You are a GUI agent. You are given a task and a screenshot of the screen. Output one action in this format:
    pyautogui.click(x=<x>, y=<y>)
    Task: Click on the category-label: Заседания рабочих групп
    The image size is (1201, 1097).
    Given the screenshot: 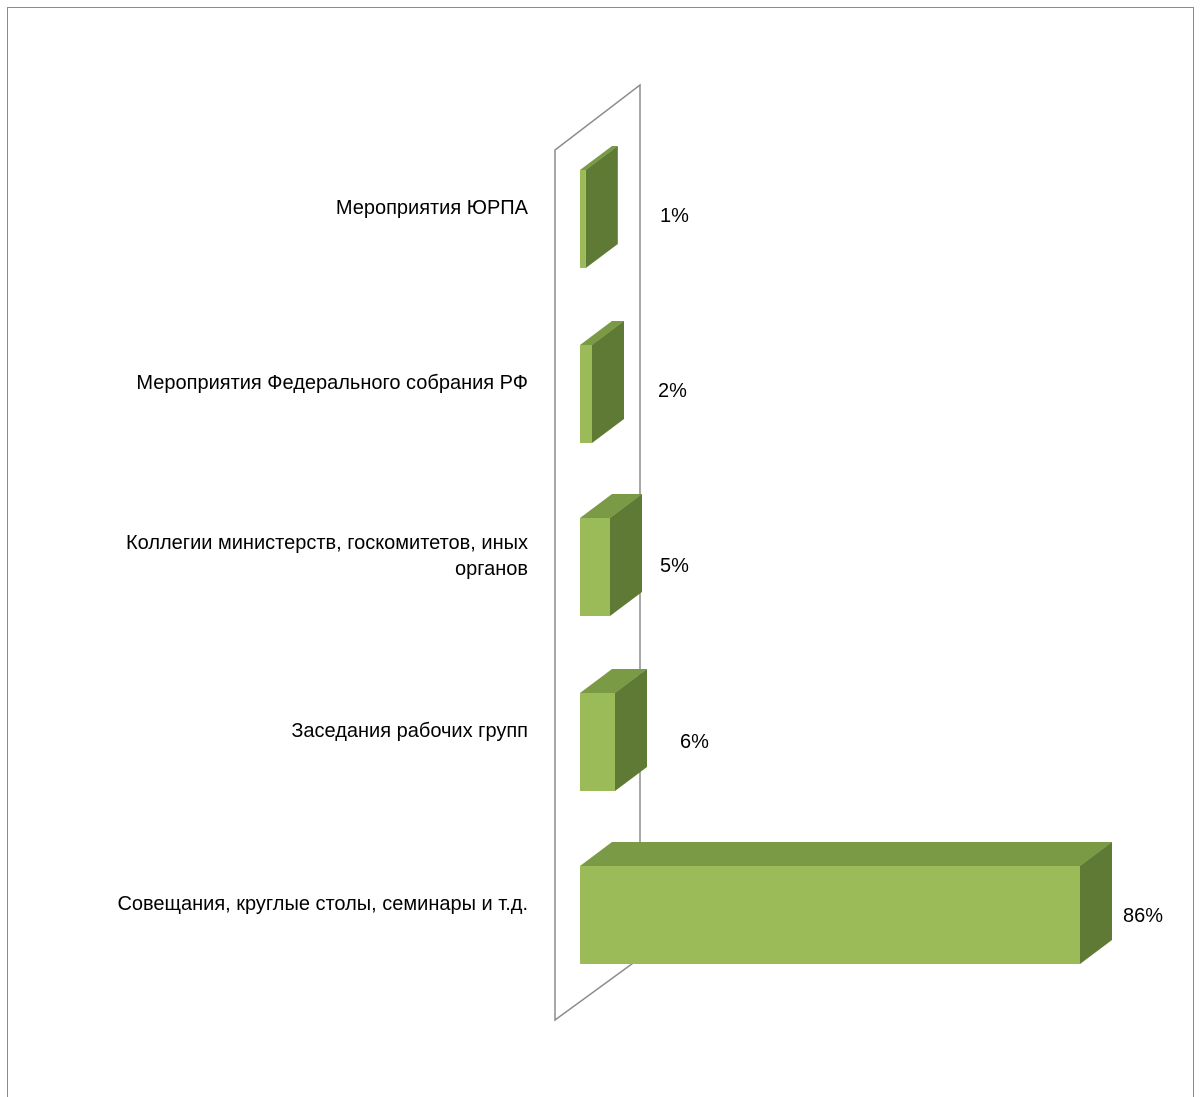 What is the action you would take?
    pyautogui.click(x=409, y=731)
    